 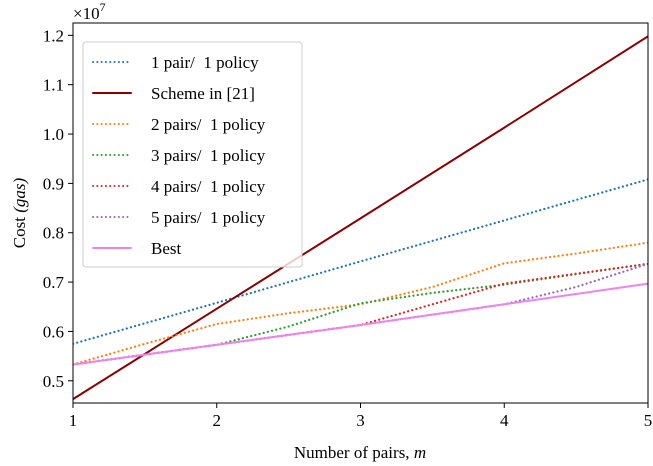 What do you see at coordinates (504, 420) in the screenshot?
I see `x-tick-label: 4` at bounding box center [504, 420].